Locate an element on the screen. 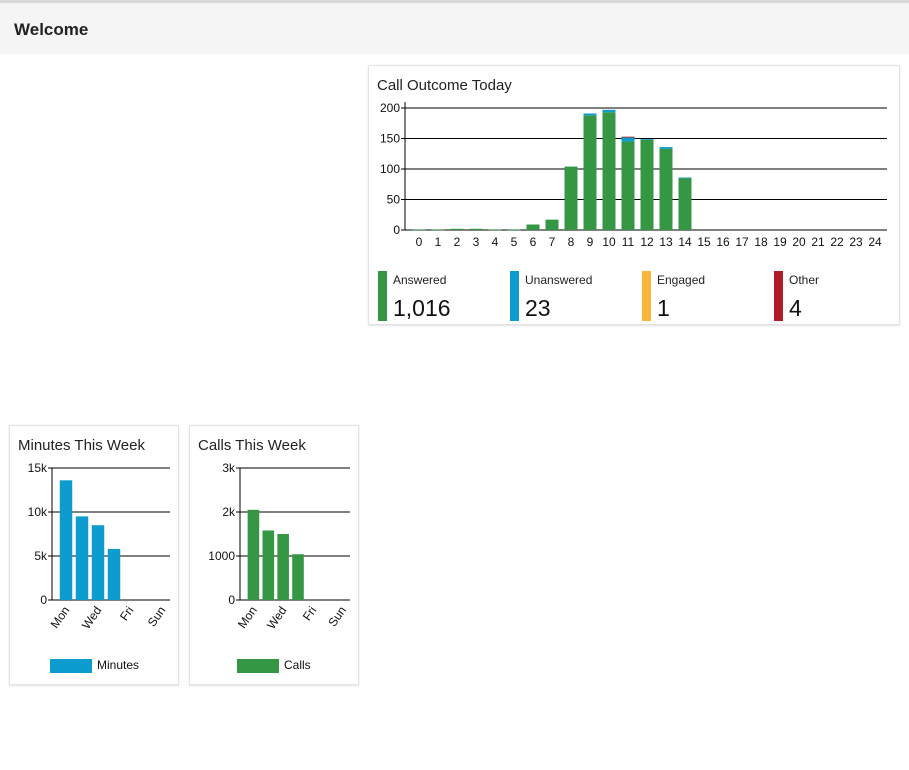 The image size is (909, 770). y-tick-label: 10k is located at coordinates (38, 512).